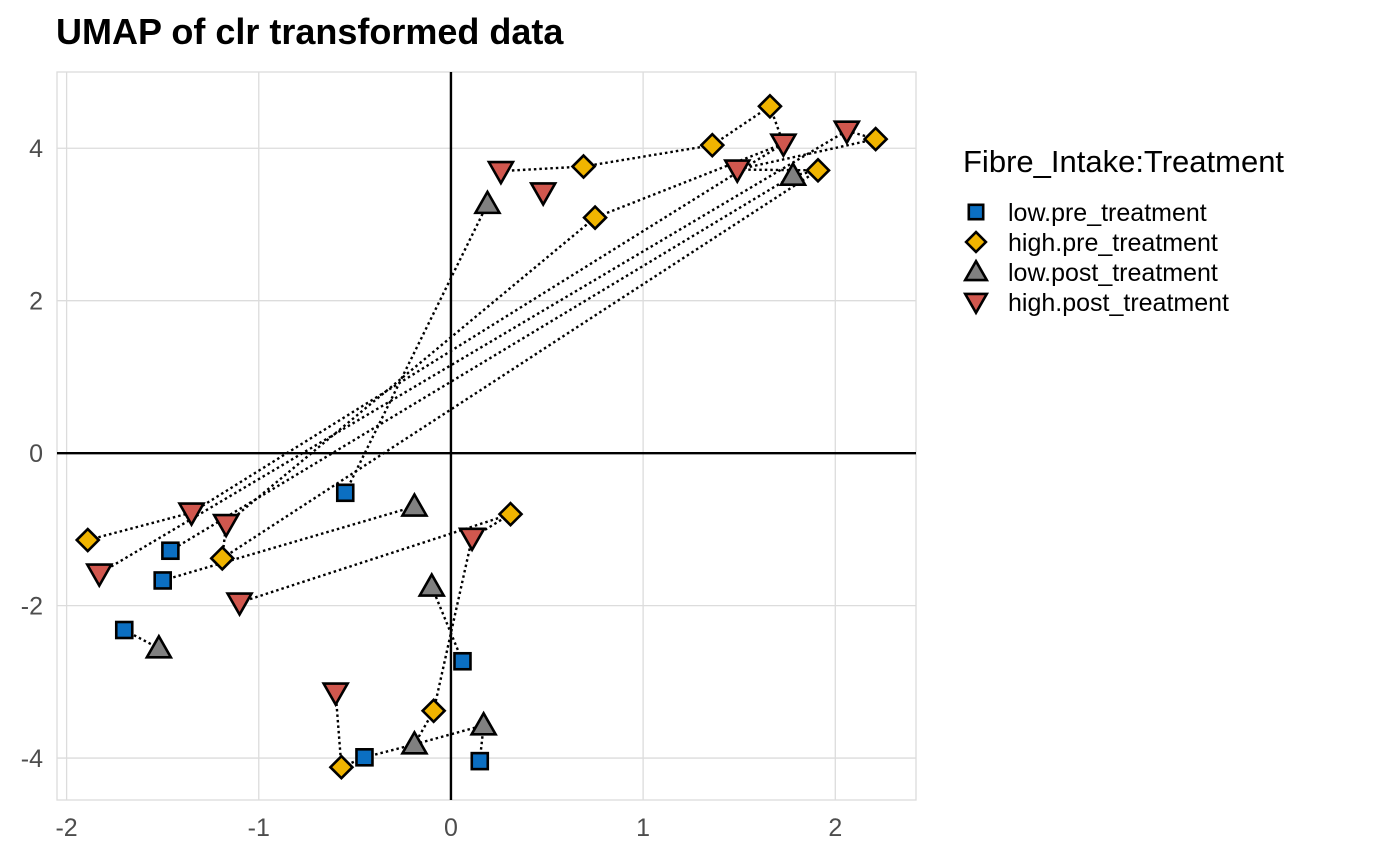 This screenshot has height=860, width=1400. What do you see at coordinates (976, 242) in the screenshot?
I see `legend-marker-diamond` at bounding box center [976, 242].